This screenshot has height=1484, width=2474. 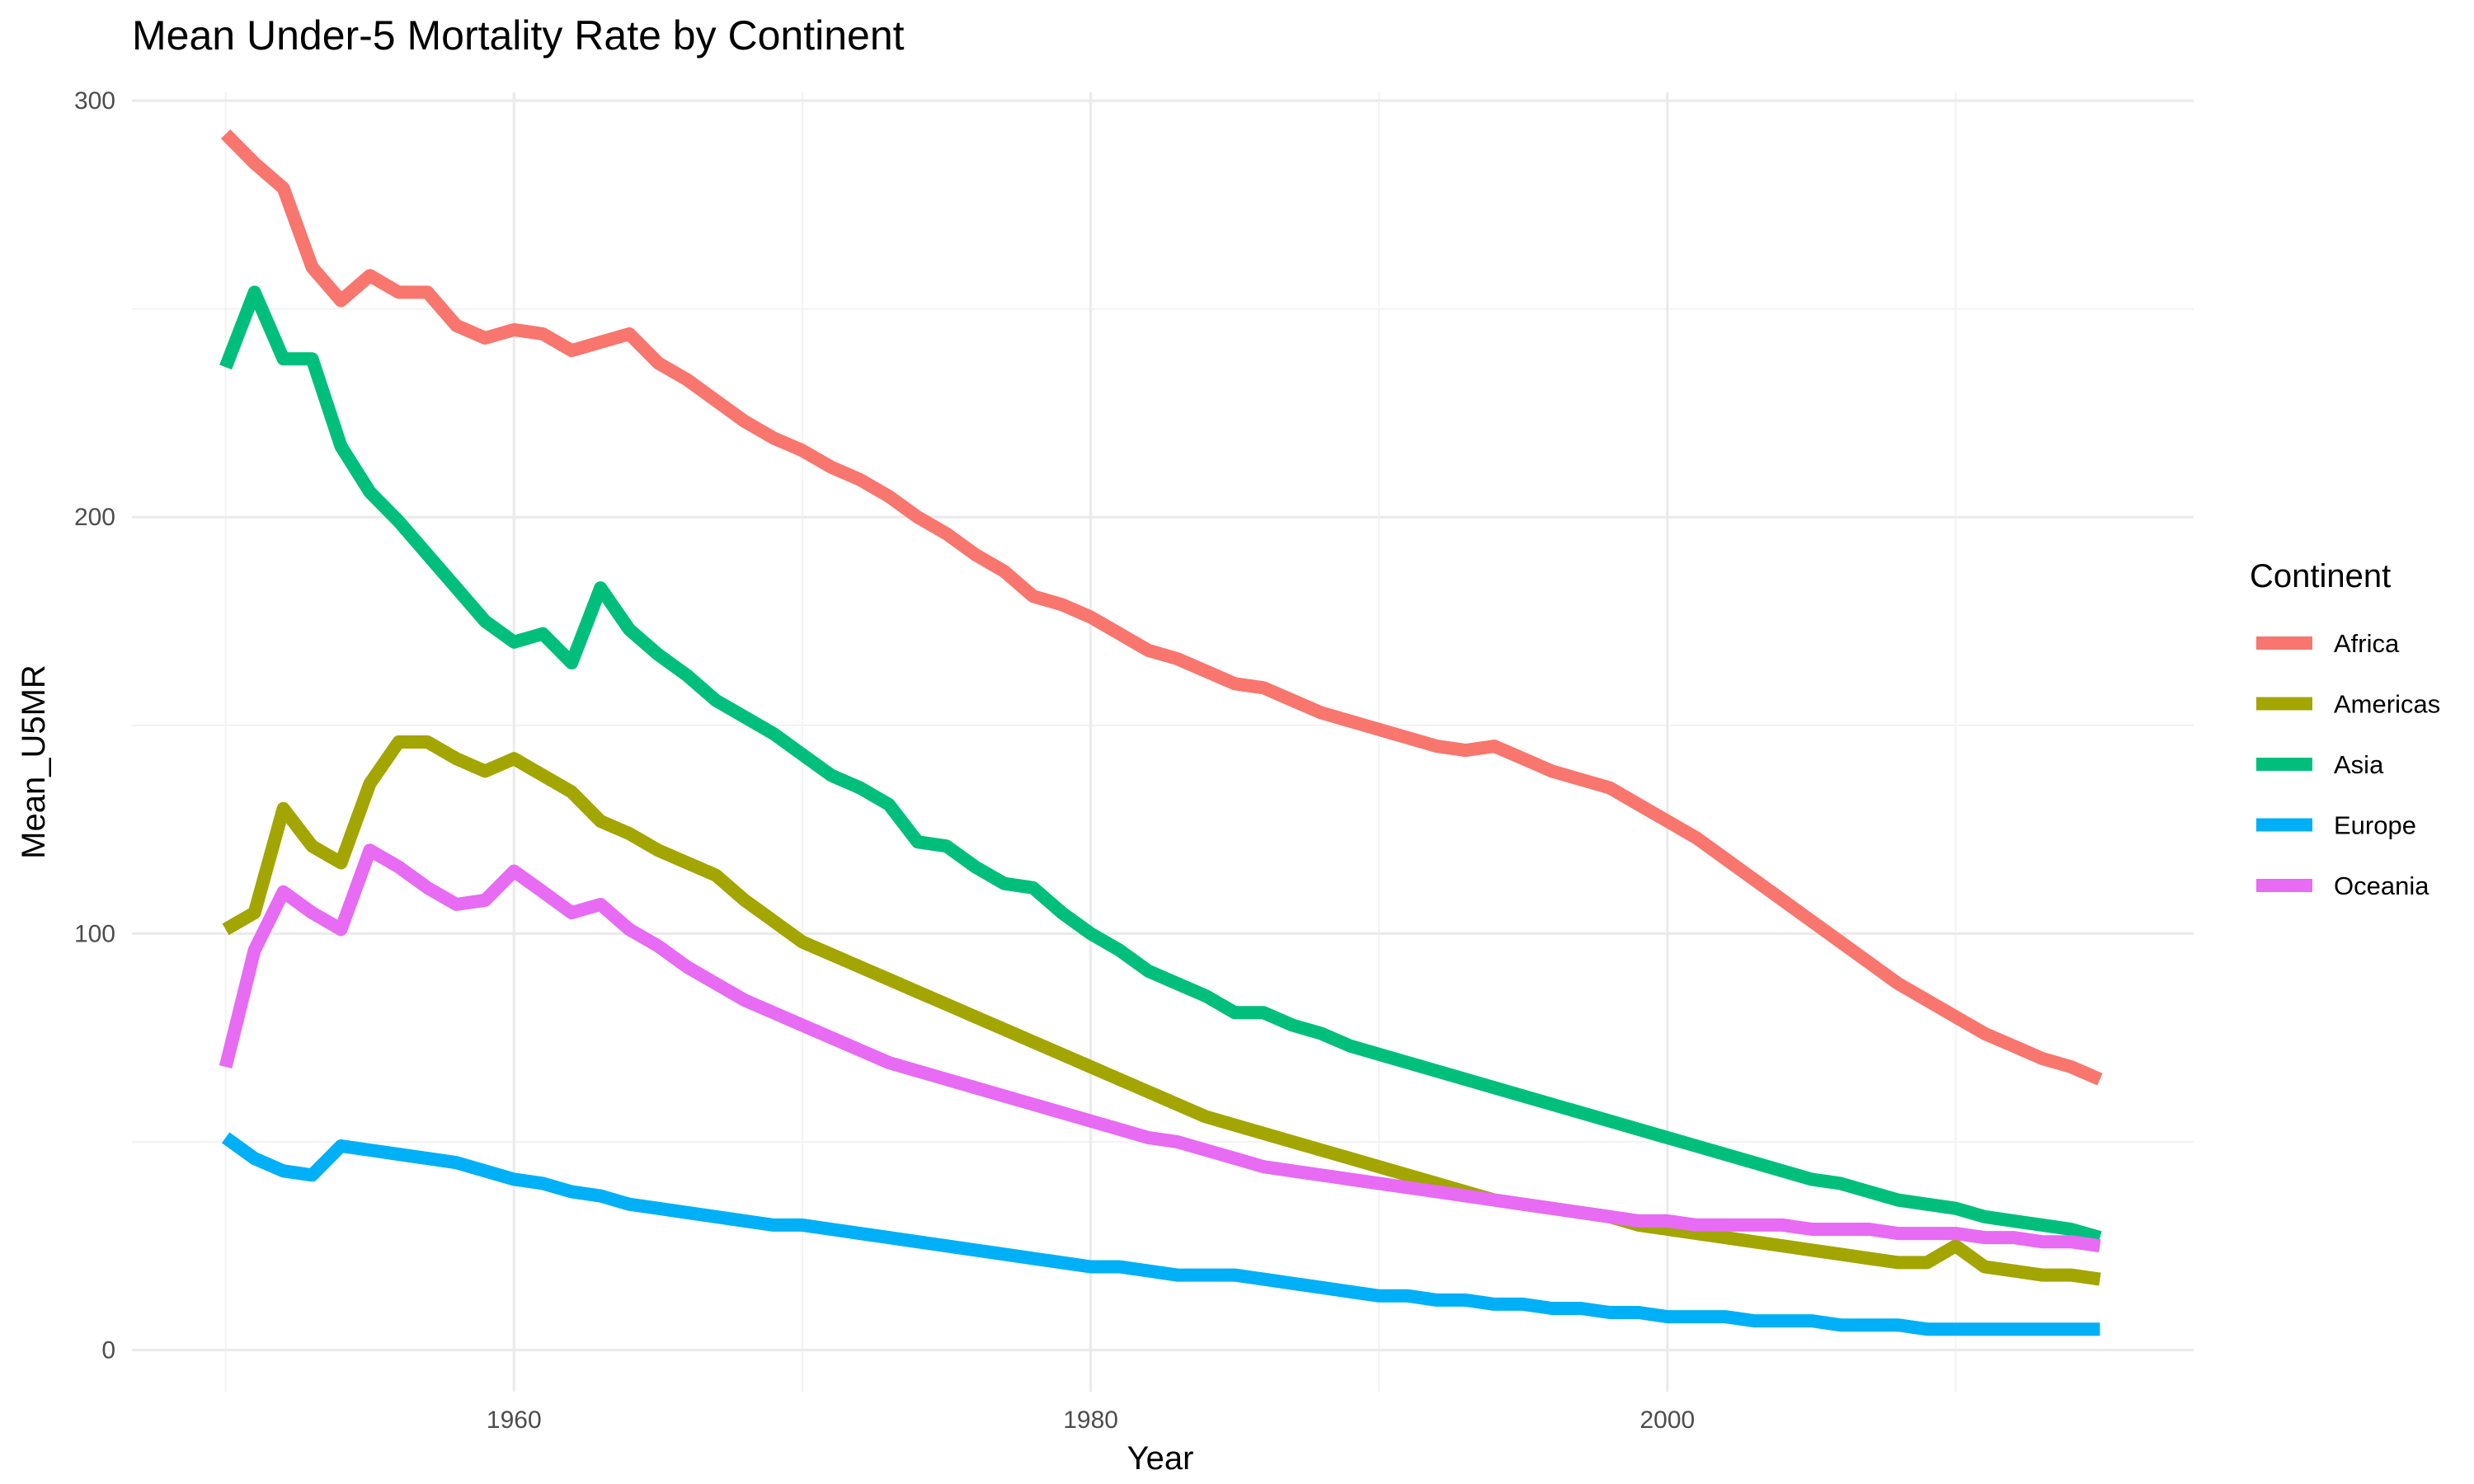 I want to click on legend-item-americas: Americas, so click(x=2348, y=704).